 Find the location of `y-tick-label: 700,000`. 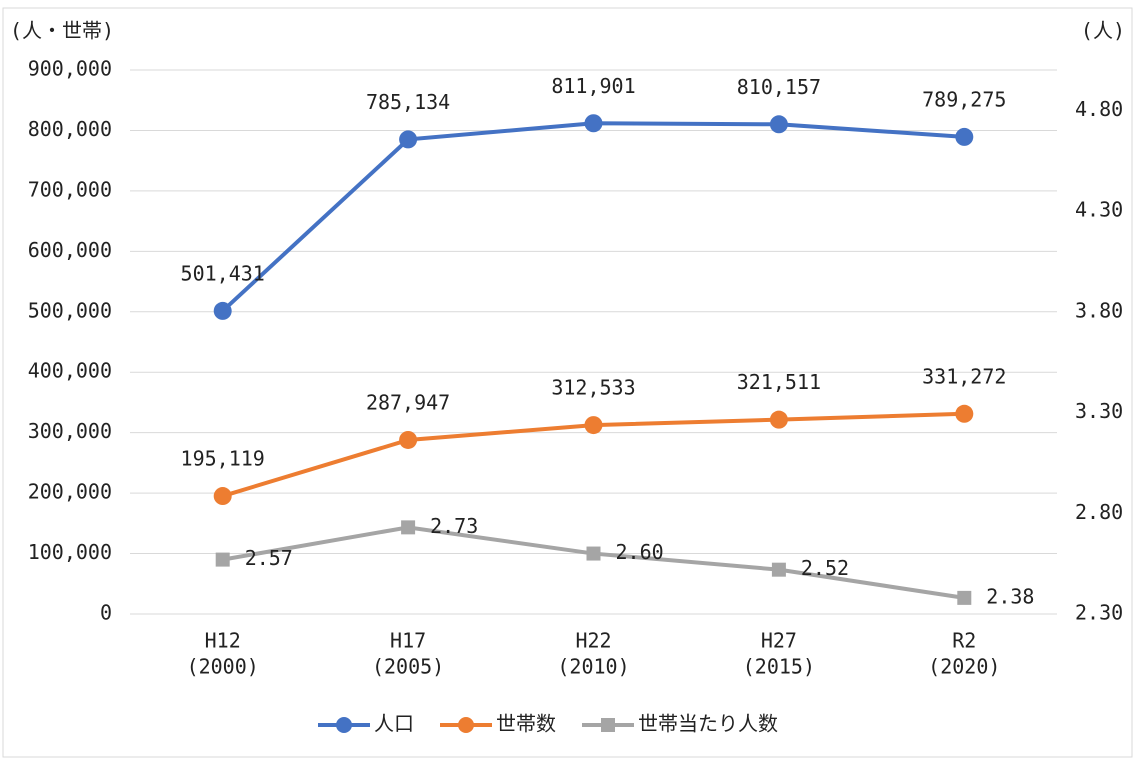

y-tick-label: 700,000 is located at coordinates (70, 189).